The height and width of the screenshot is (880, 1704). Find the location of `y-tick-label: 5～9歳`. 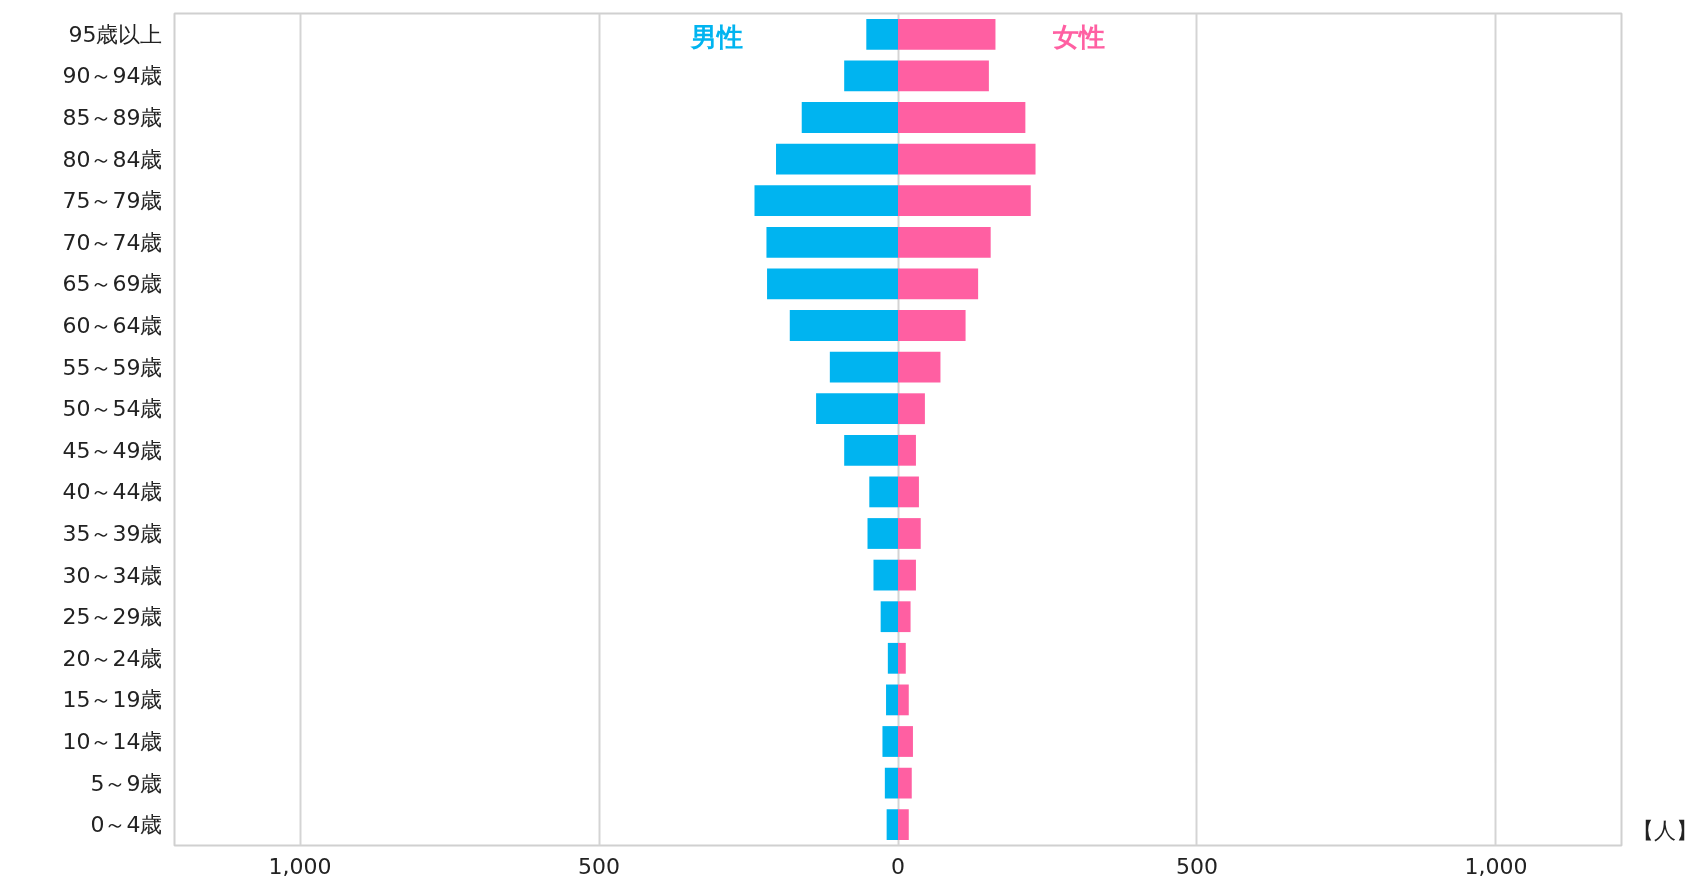

y-tick-label: 5～9歳 is located at coordinates (126, 783).